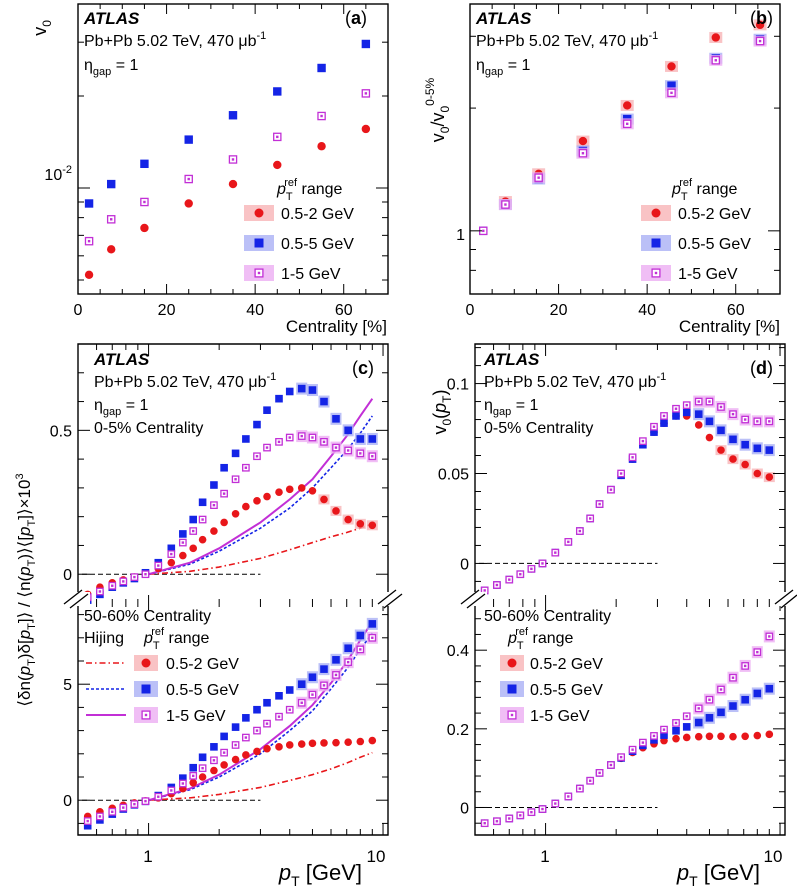 The image size is (797, 895). Describe the element at coordinates (121, 407) in the screenshot. I see `eta-label-c: ηgap = 1` at that location.